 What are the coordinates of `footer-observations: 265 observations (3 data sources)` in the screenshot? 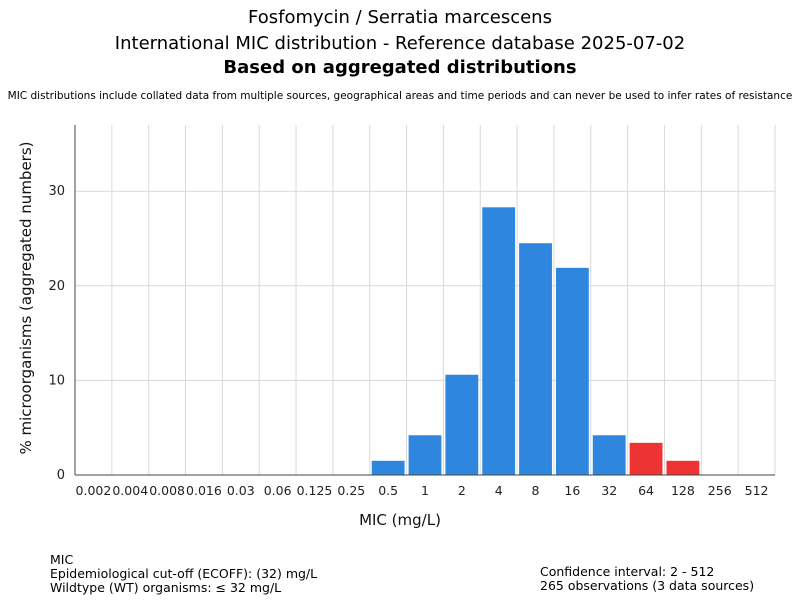 It's located at (647, 585).